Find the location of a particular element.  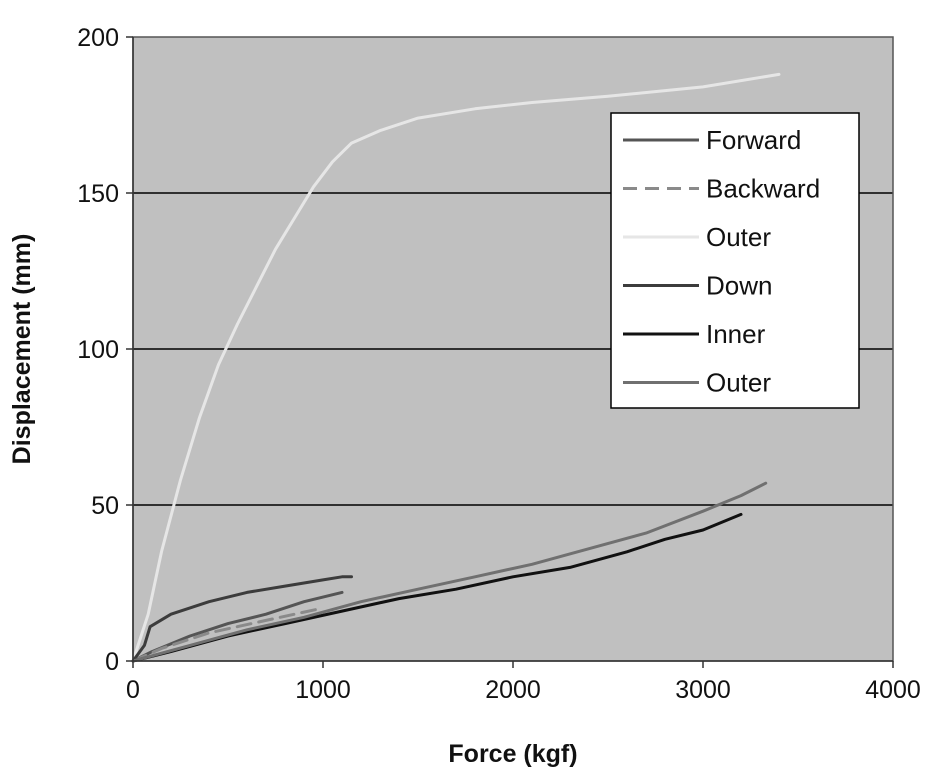

x-tick-label: 1000 is located at coordinates (323, 690).